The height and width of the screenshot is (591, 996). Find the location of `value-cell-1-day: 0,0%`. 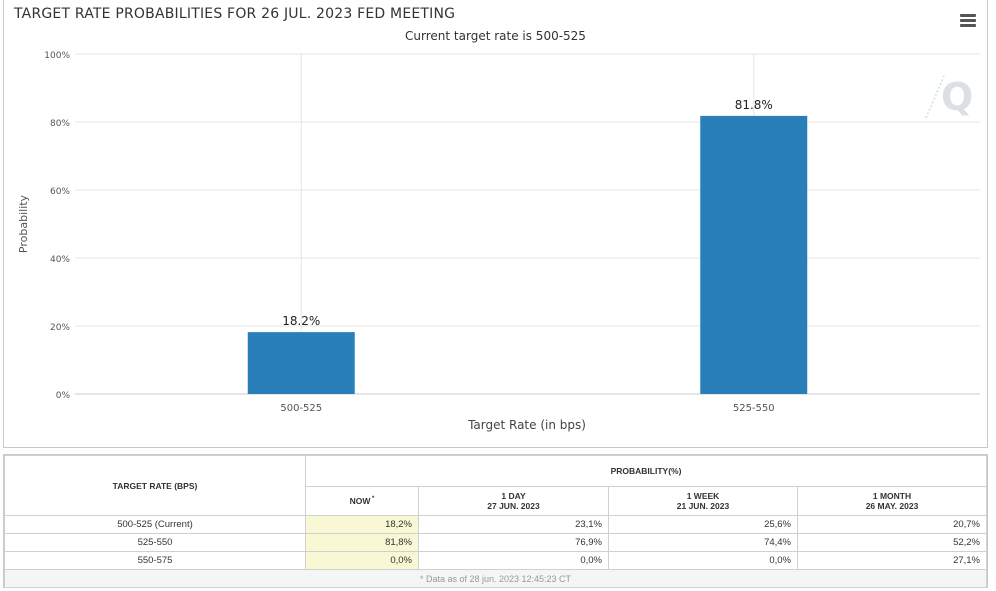

value-cell-1-day: 0,0% is located at coordinates (513, 560).